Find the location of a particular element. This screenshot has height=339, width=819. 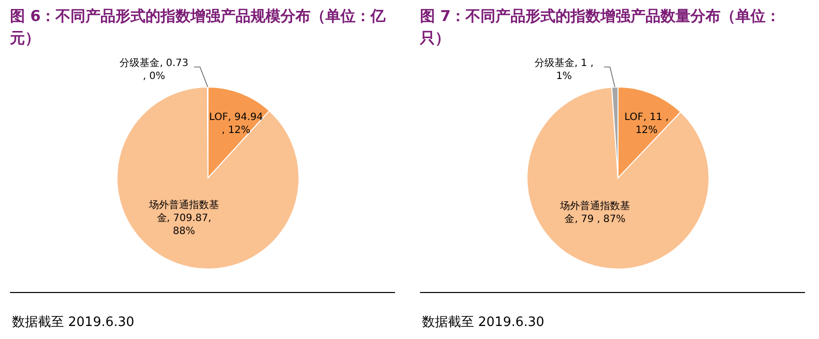

slice-label: 分级基金, 0.73 , 0% is located at coordinates (154, 70).